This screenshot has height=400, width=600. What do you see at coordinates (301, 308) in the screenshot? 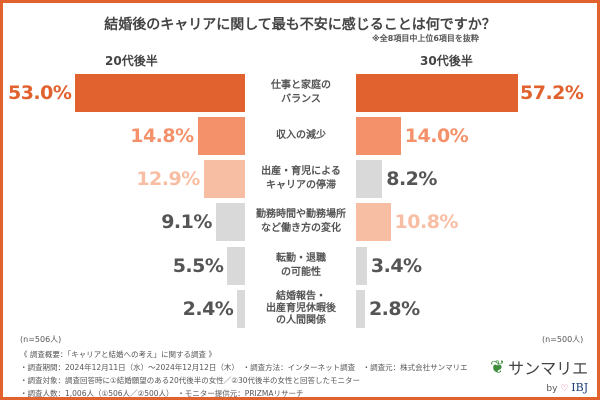
I see `category-label: 結婚報告・ 出産育児休暇後 の人間関係` at bounding box center [301, 308].